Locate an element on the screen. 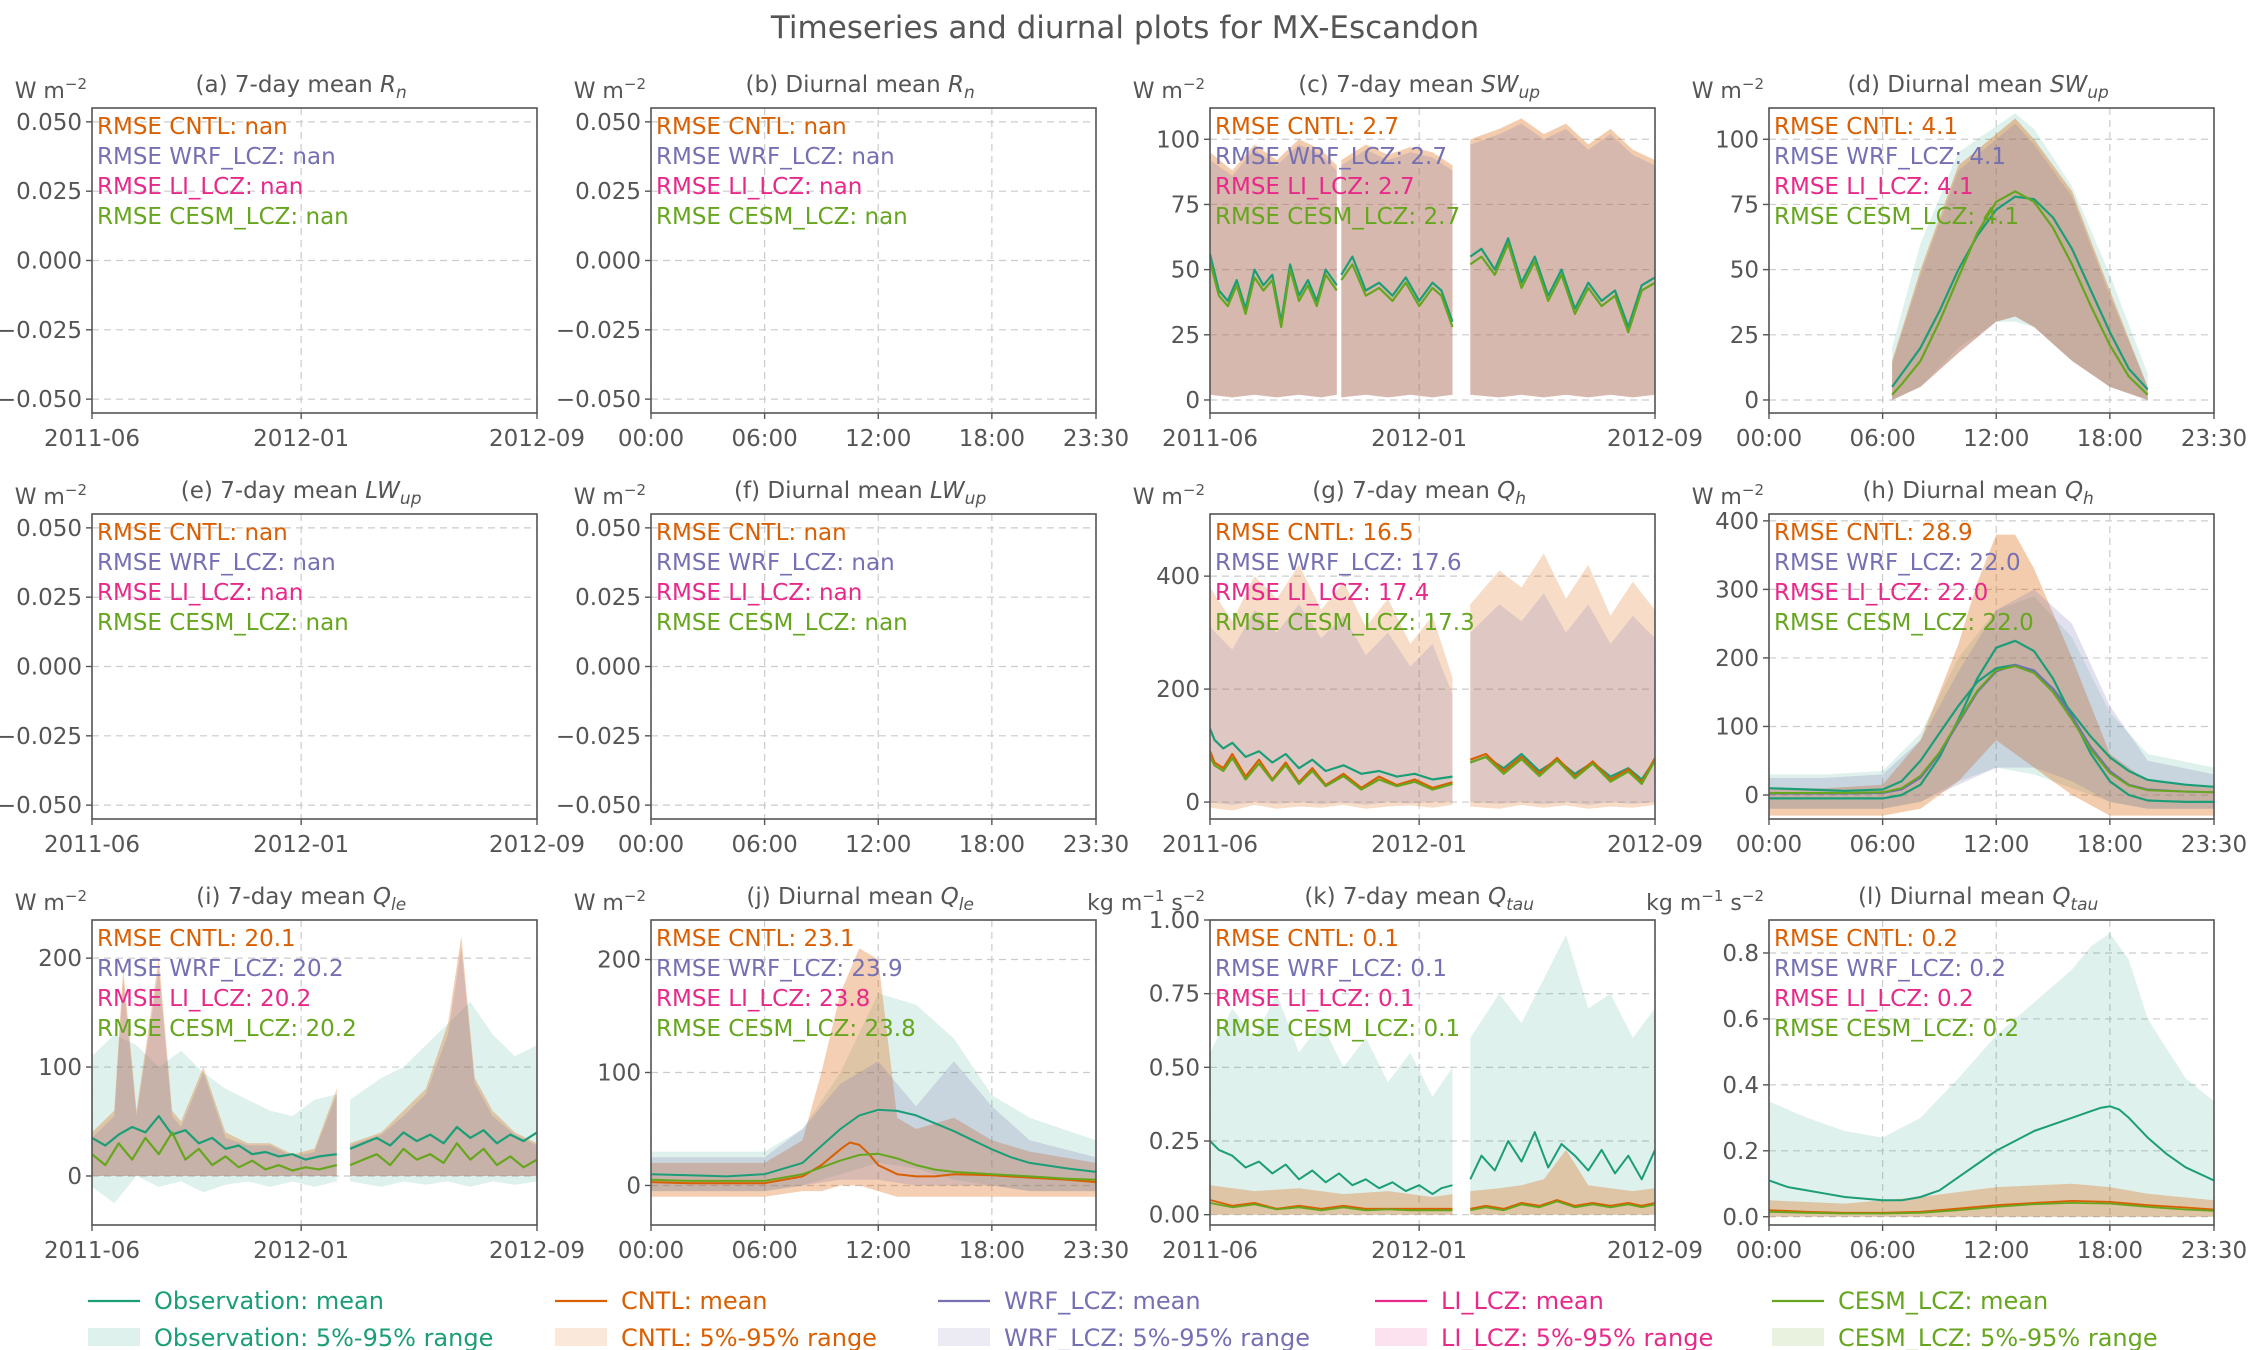 This screenshot has width=2250, height=1350. panel-title: (c) 7-day mean SWup is located at coordinates (1419, 87).